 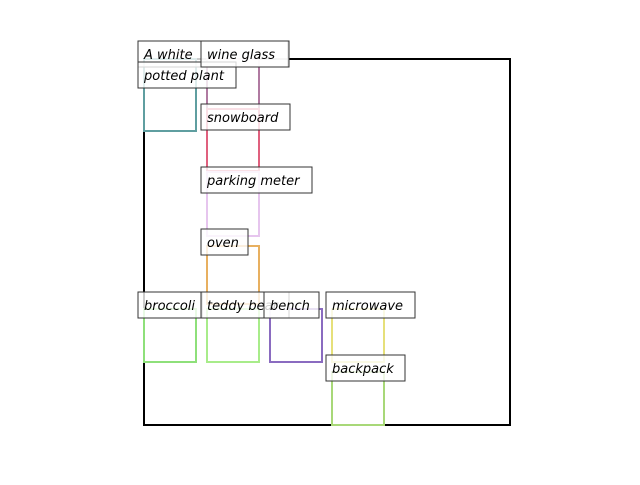 What do you see at coordinates (184, 76) in the screenshot?
I see `potted-plant-label-text: potted plant` at bounding box center [184, 76].